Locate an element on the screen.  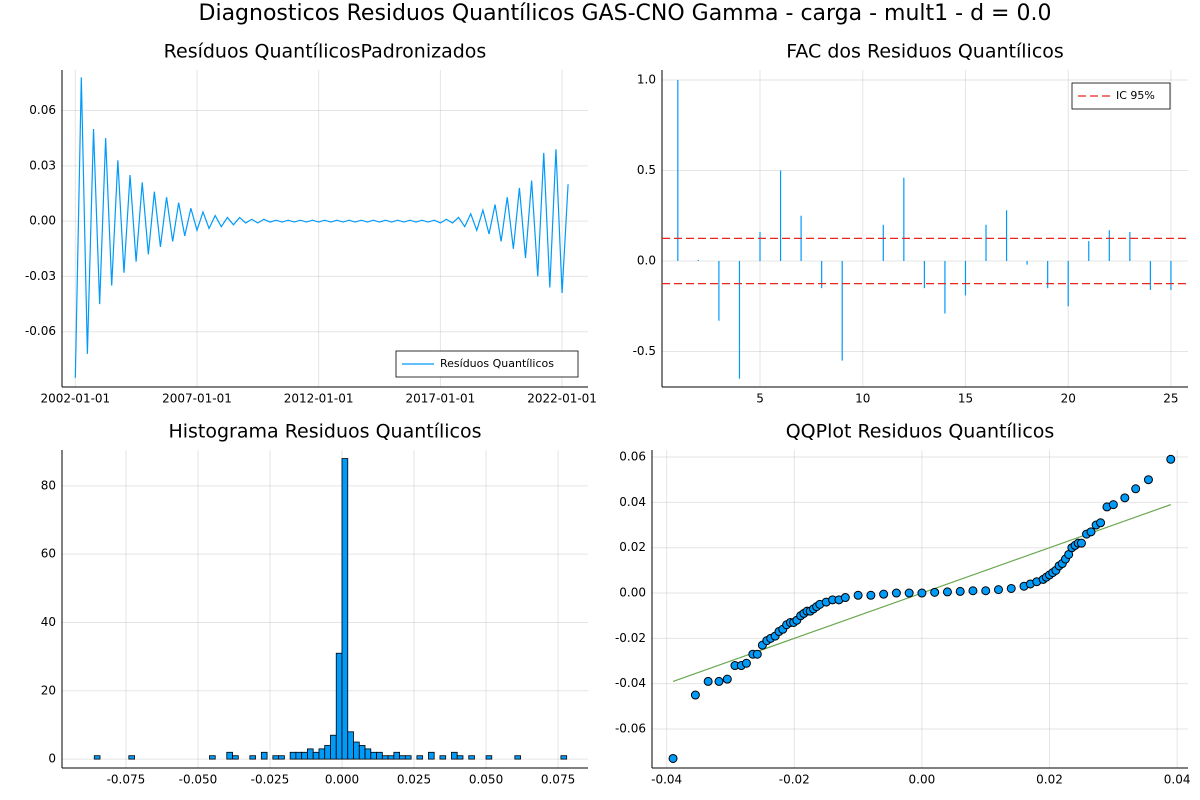
panel-title: FAC dos Residuos Quantílicos is located at coordinates (925, 52).